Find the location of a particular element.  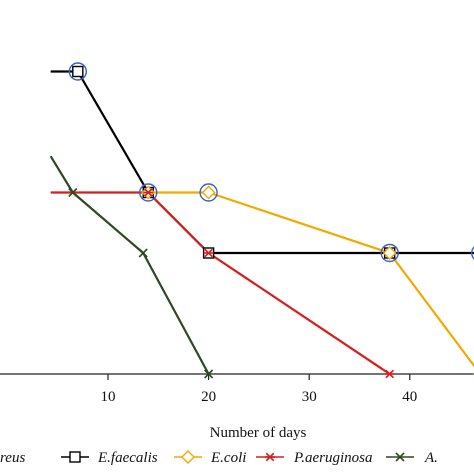

x-axis-ticks: 1020304050 is located at coordinates (259, 389).